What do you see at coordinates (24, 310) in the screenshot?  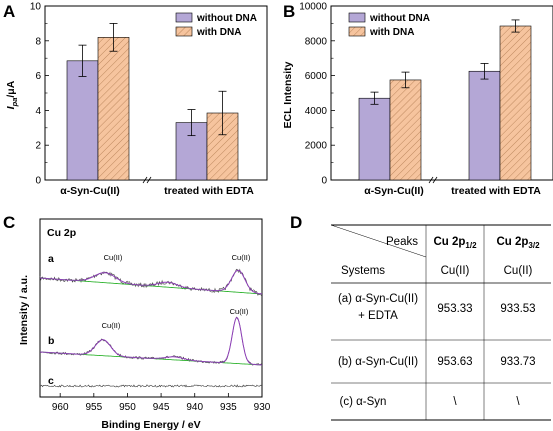 I see `panel-c-y-axis-label: Intensity / a.u.` at bounding box center [24, 310].